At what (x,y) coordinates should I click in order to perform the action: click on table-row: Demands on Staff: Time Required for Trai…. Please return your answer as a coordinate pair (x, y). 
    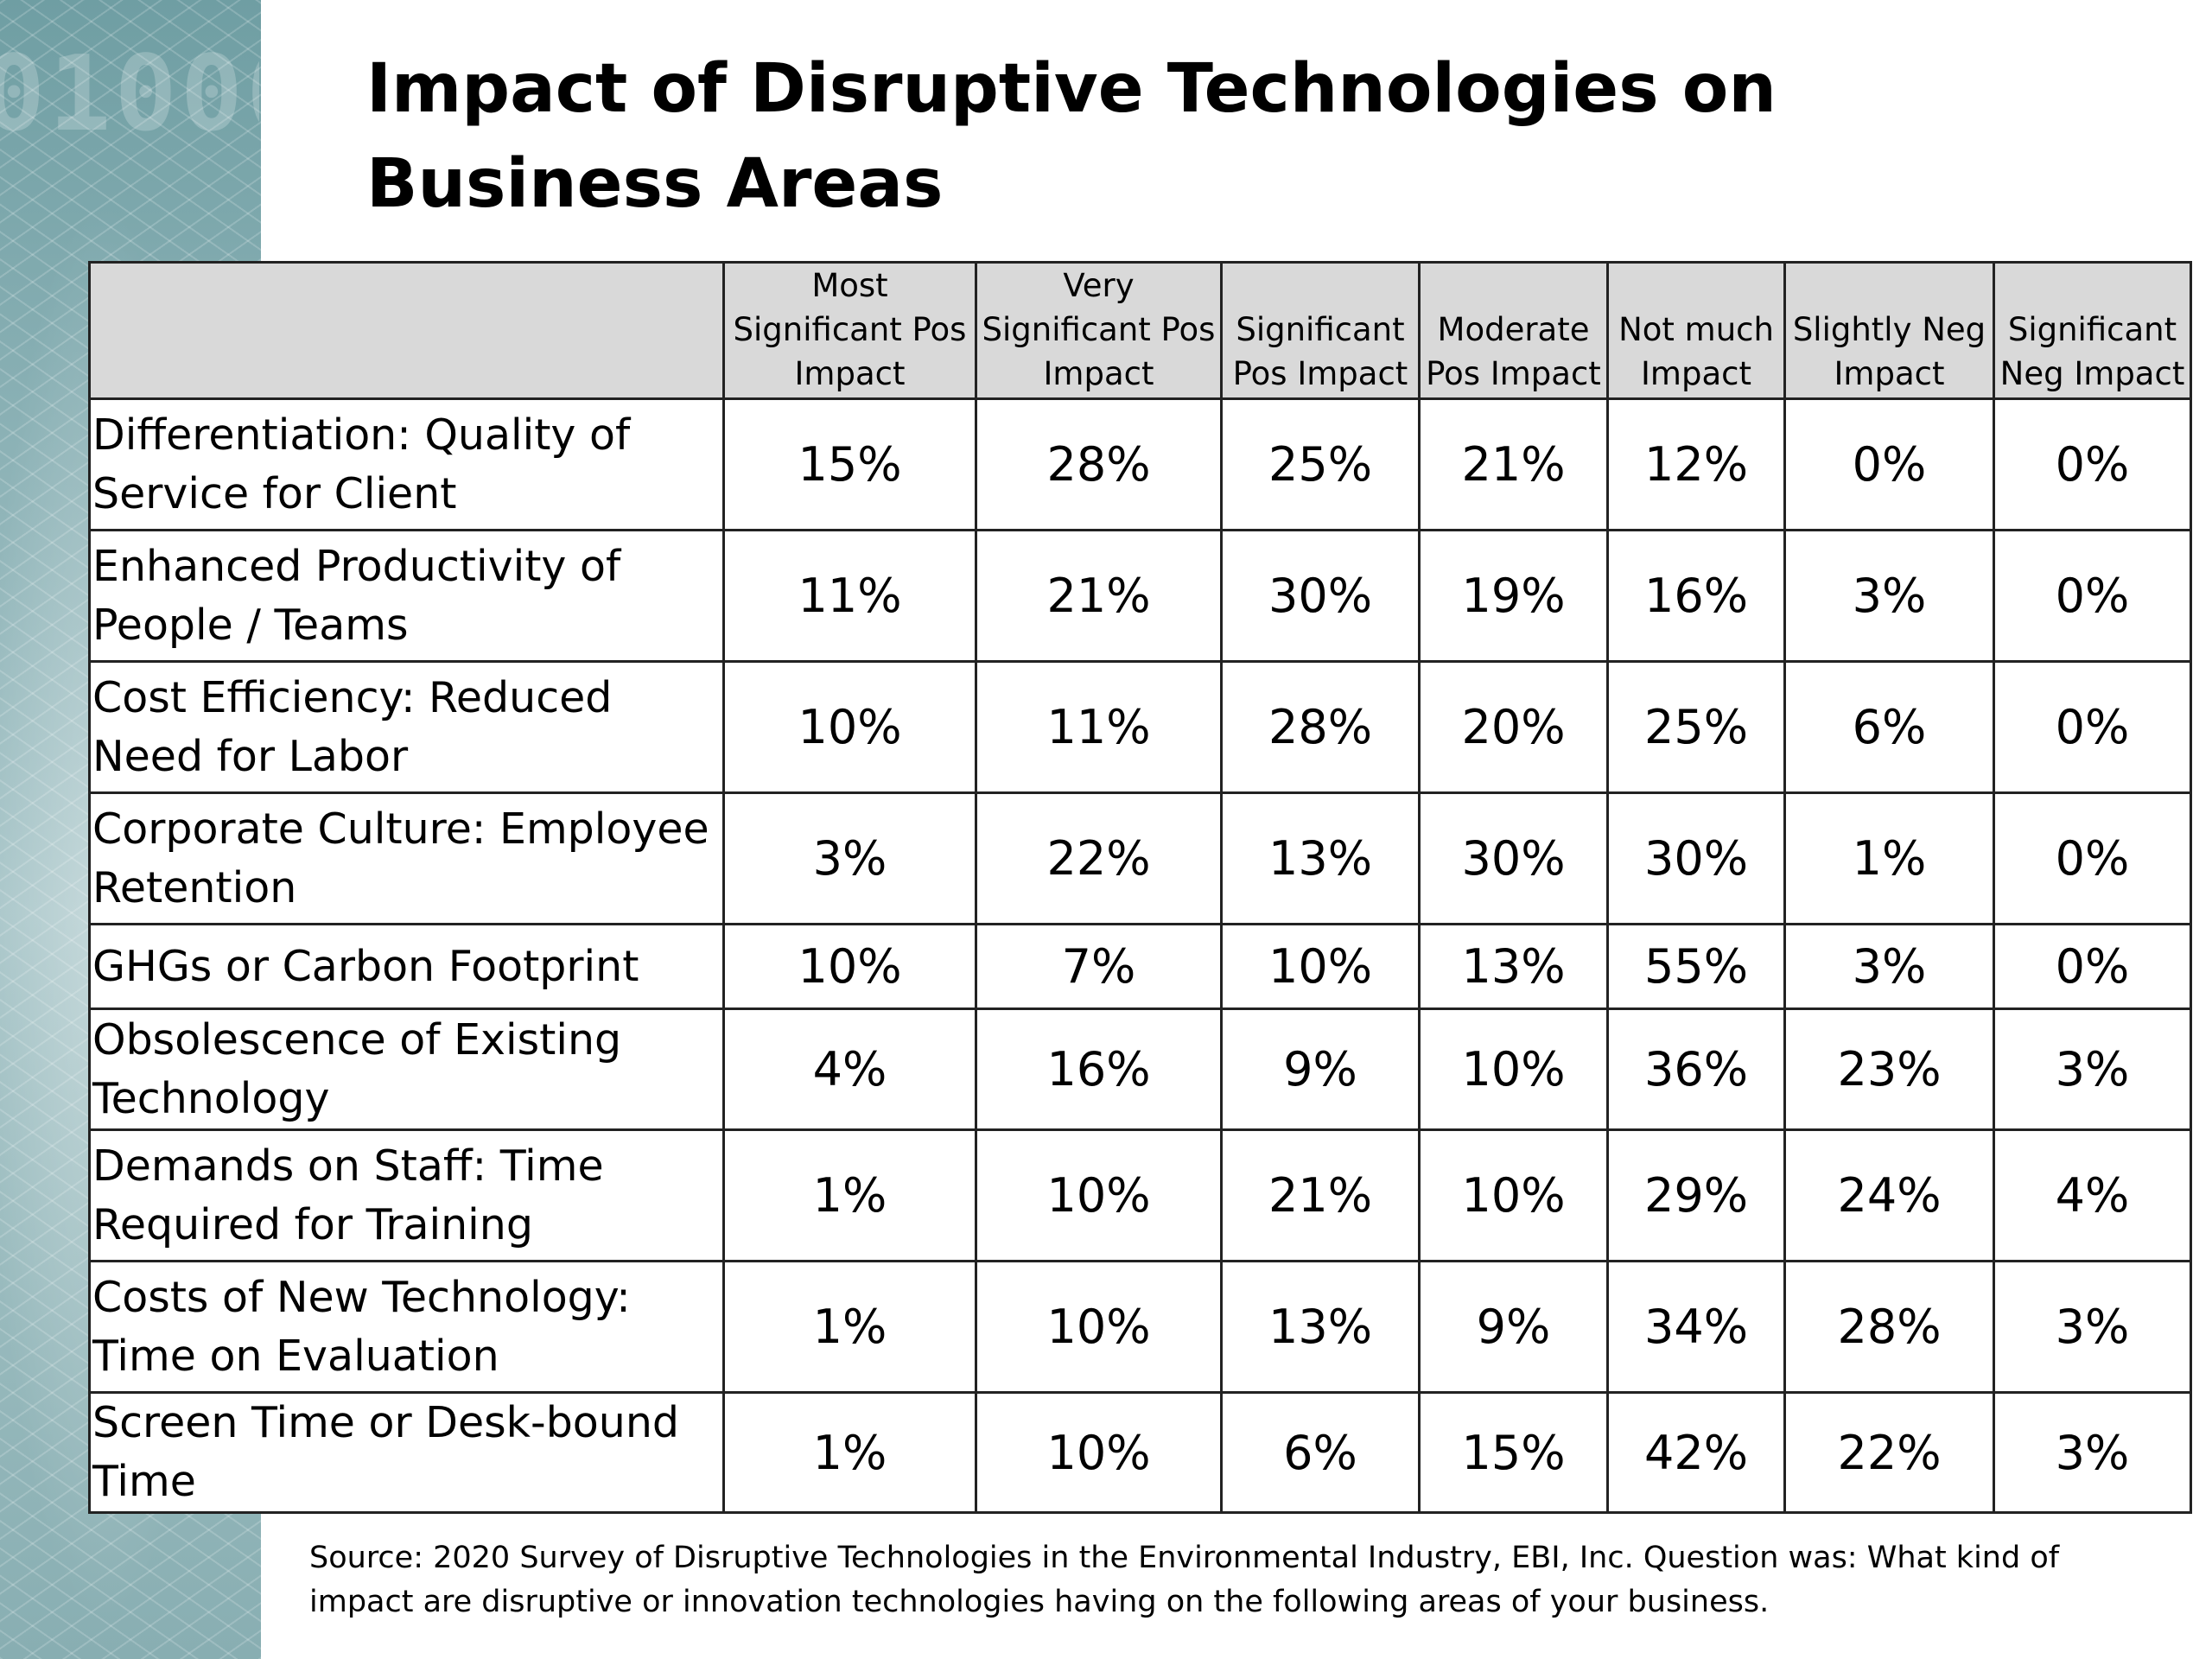
    Looking at the image, I should click on (1140, 1195).